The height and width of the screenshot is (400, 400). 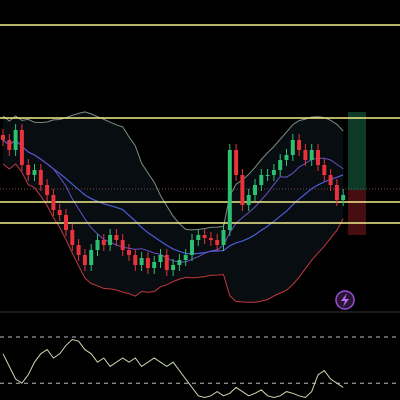 I want to click on alert-icon-bolt, so click(x=345, y=300).